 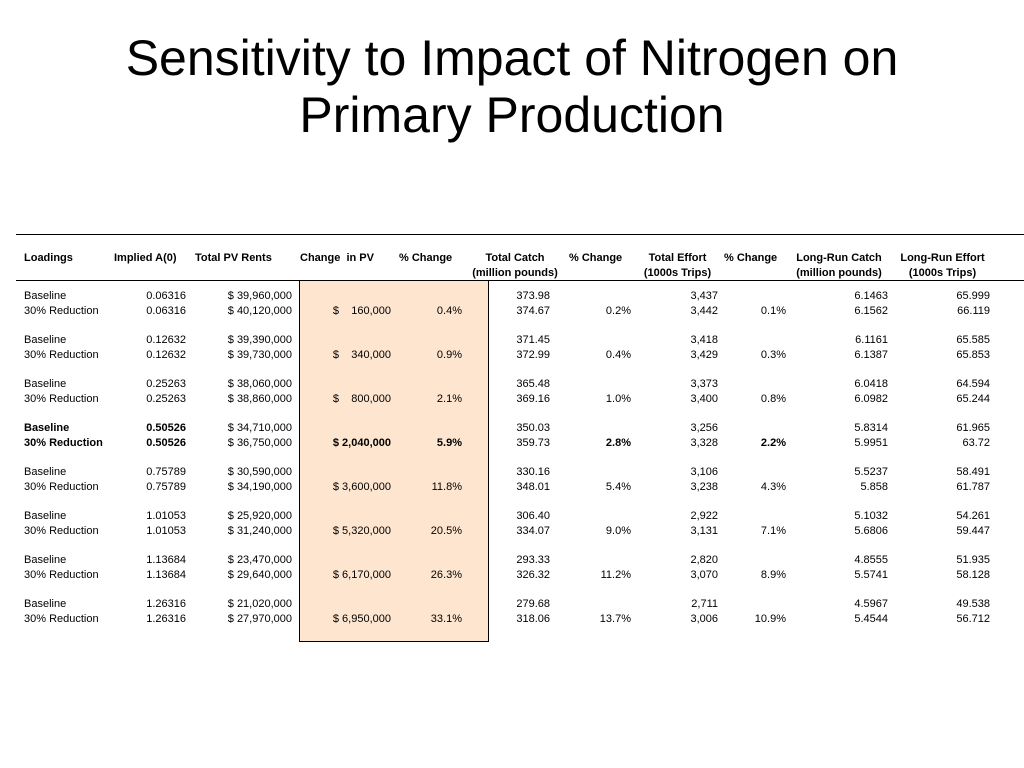 What do you see at coordinates (704, 355) in the screenshot?
I see `cell-total-effort: 3,429` at bounding box center [704, 355].